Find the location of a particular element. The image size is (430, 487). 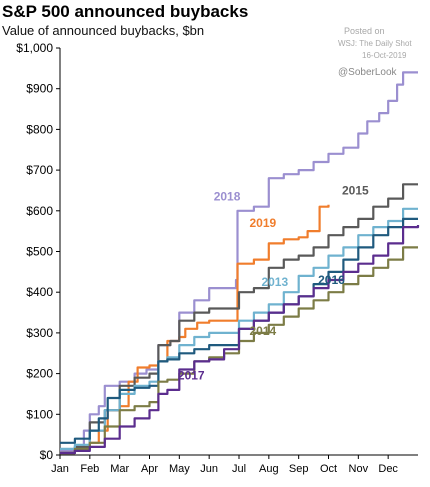

series-label-2016: 2016 is located at coordinates (331, 280).